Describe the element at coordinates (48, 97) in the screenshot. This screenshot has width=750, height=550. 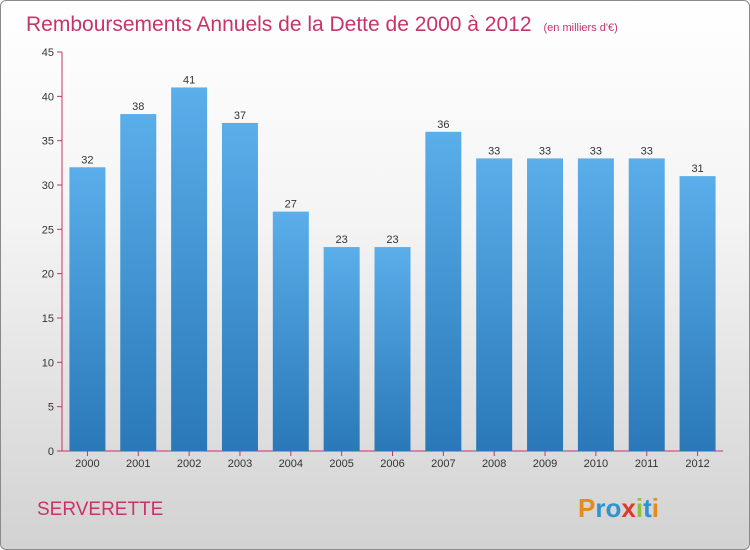
I see `y-tick-label: 40` at that location.